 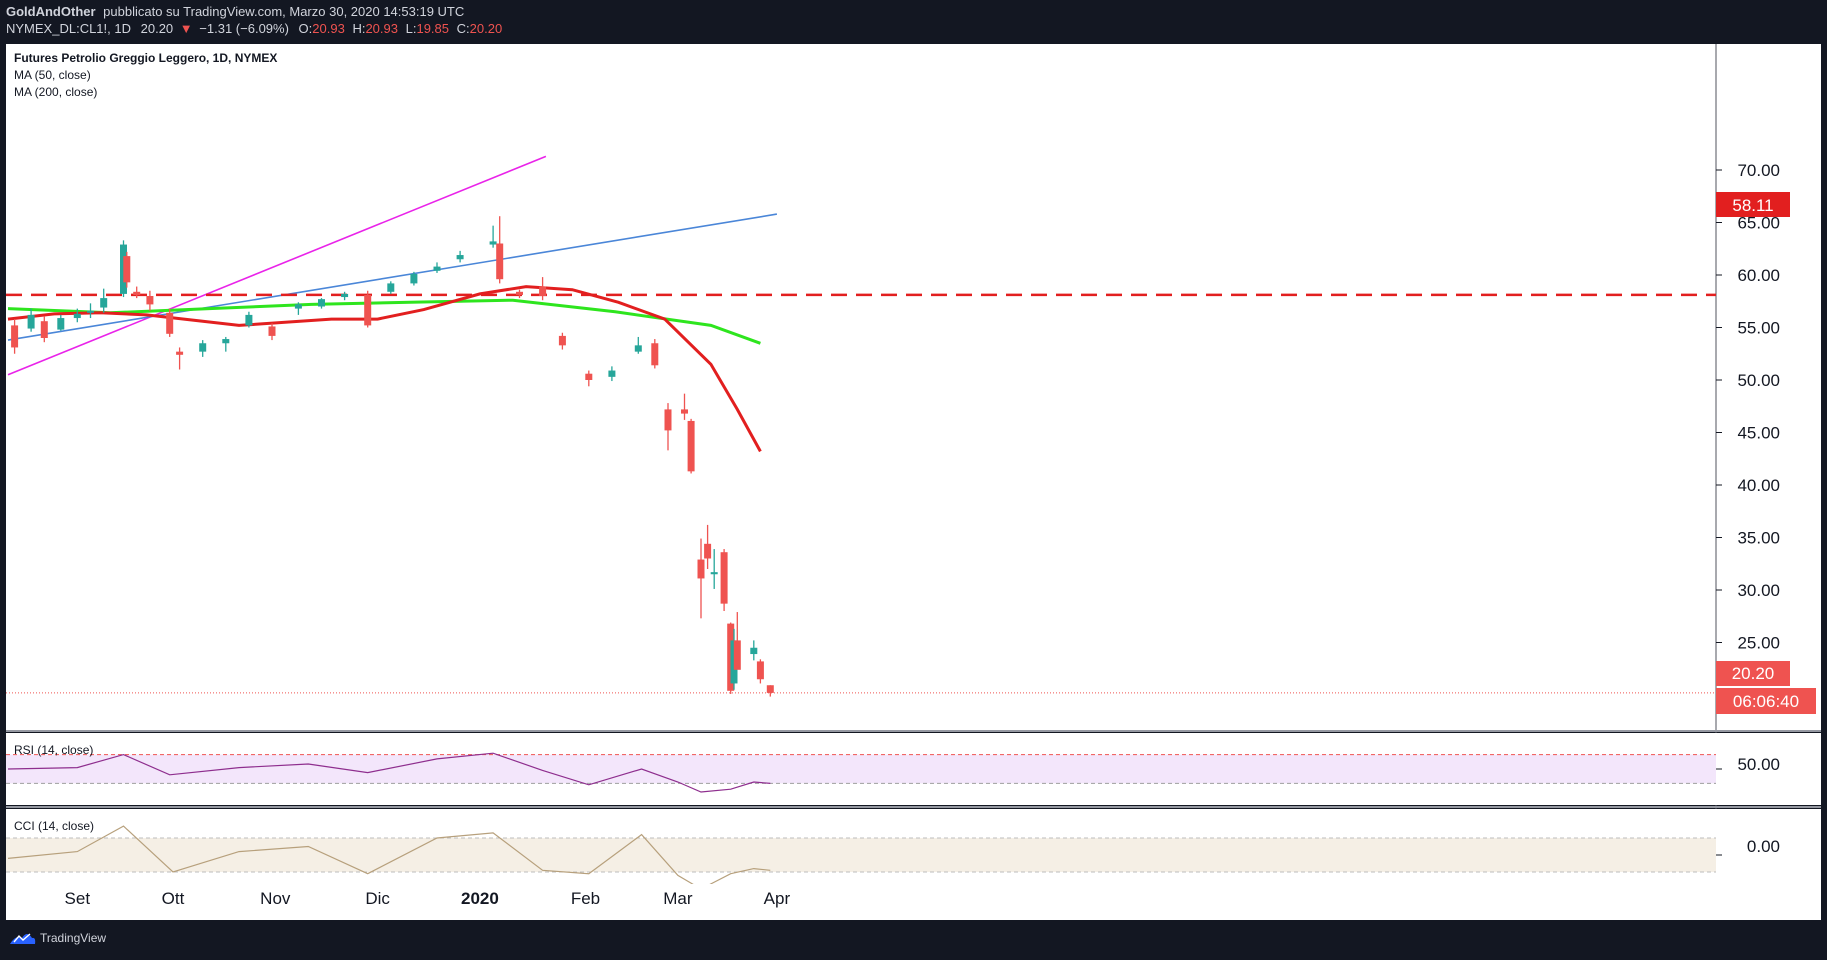 What do you see at coordinates (1758, 643) in the screenshot?
I see `price-tick-label: 25.00` at bounding box center [1758, 643].